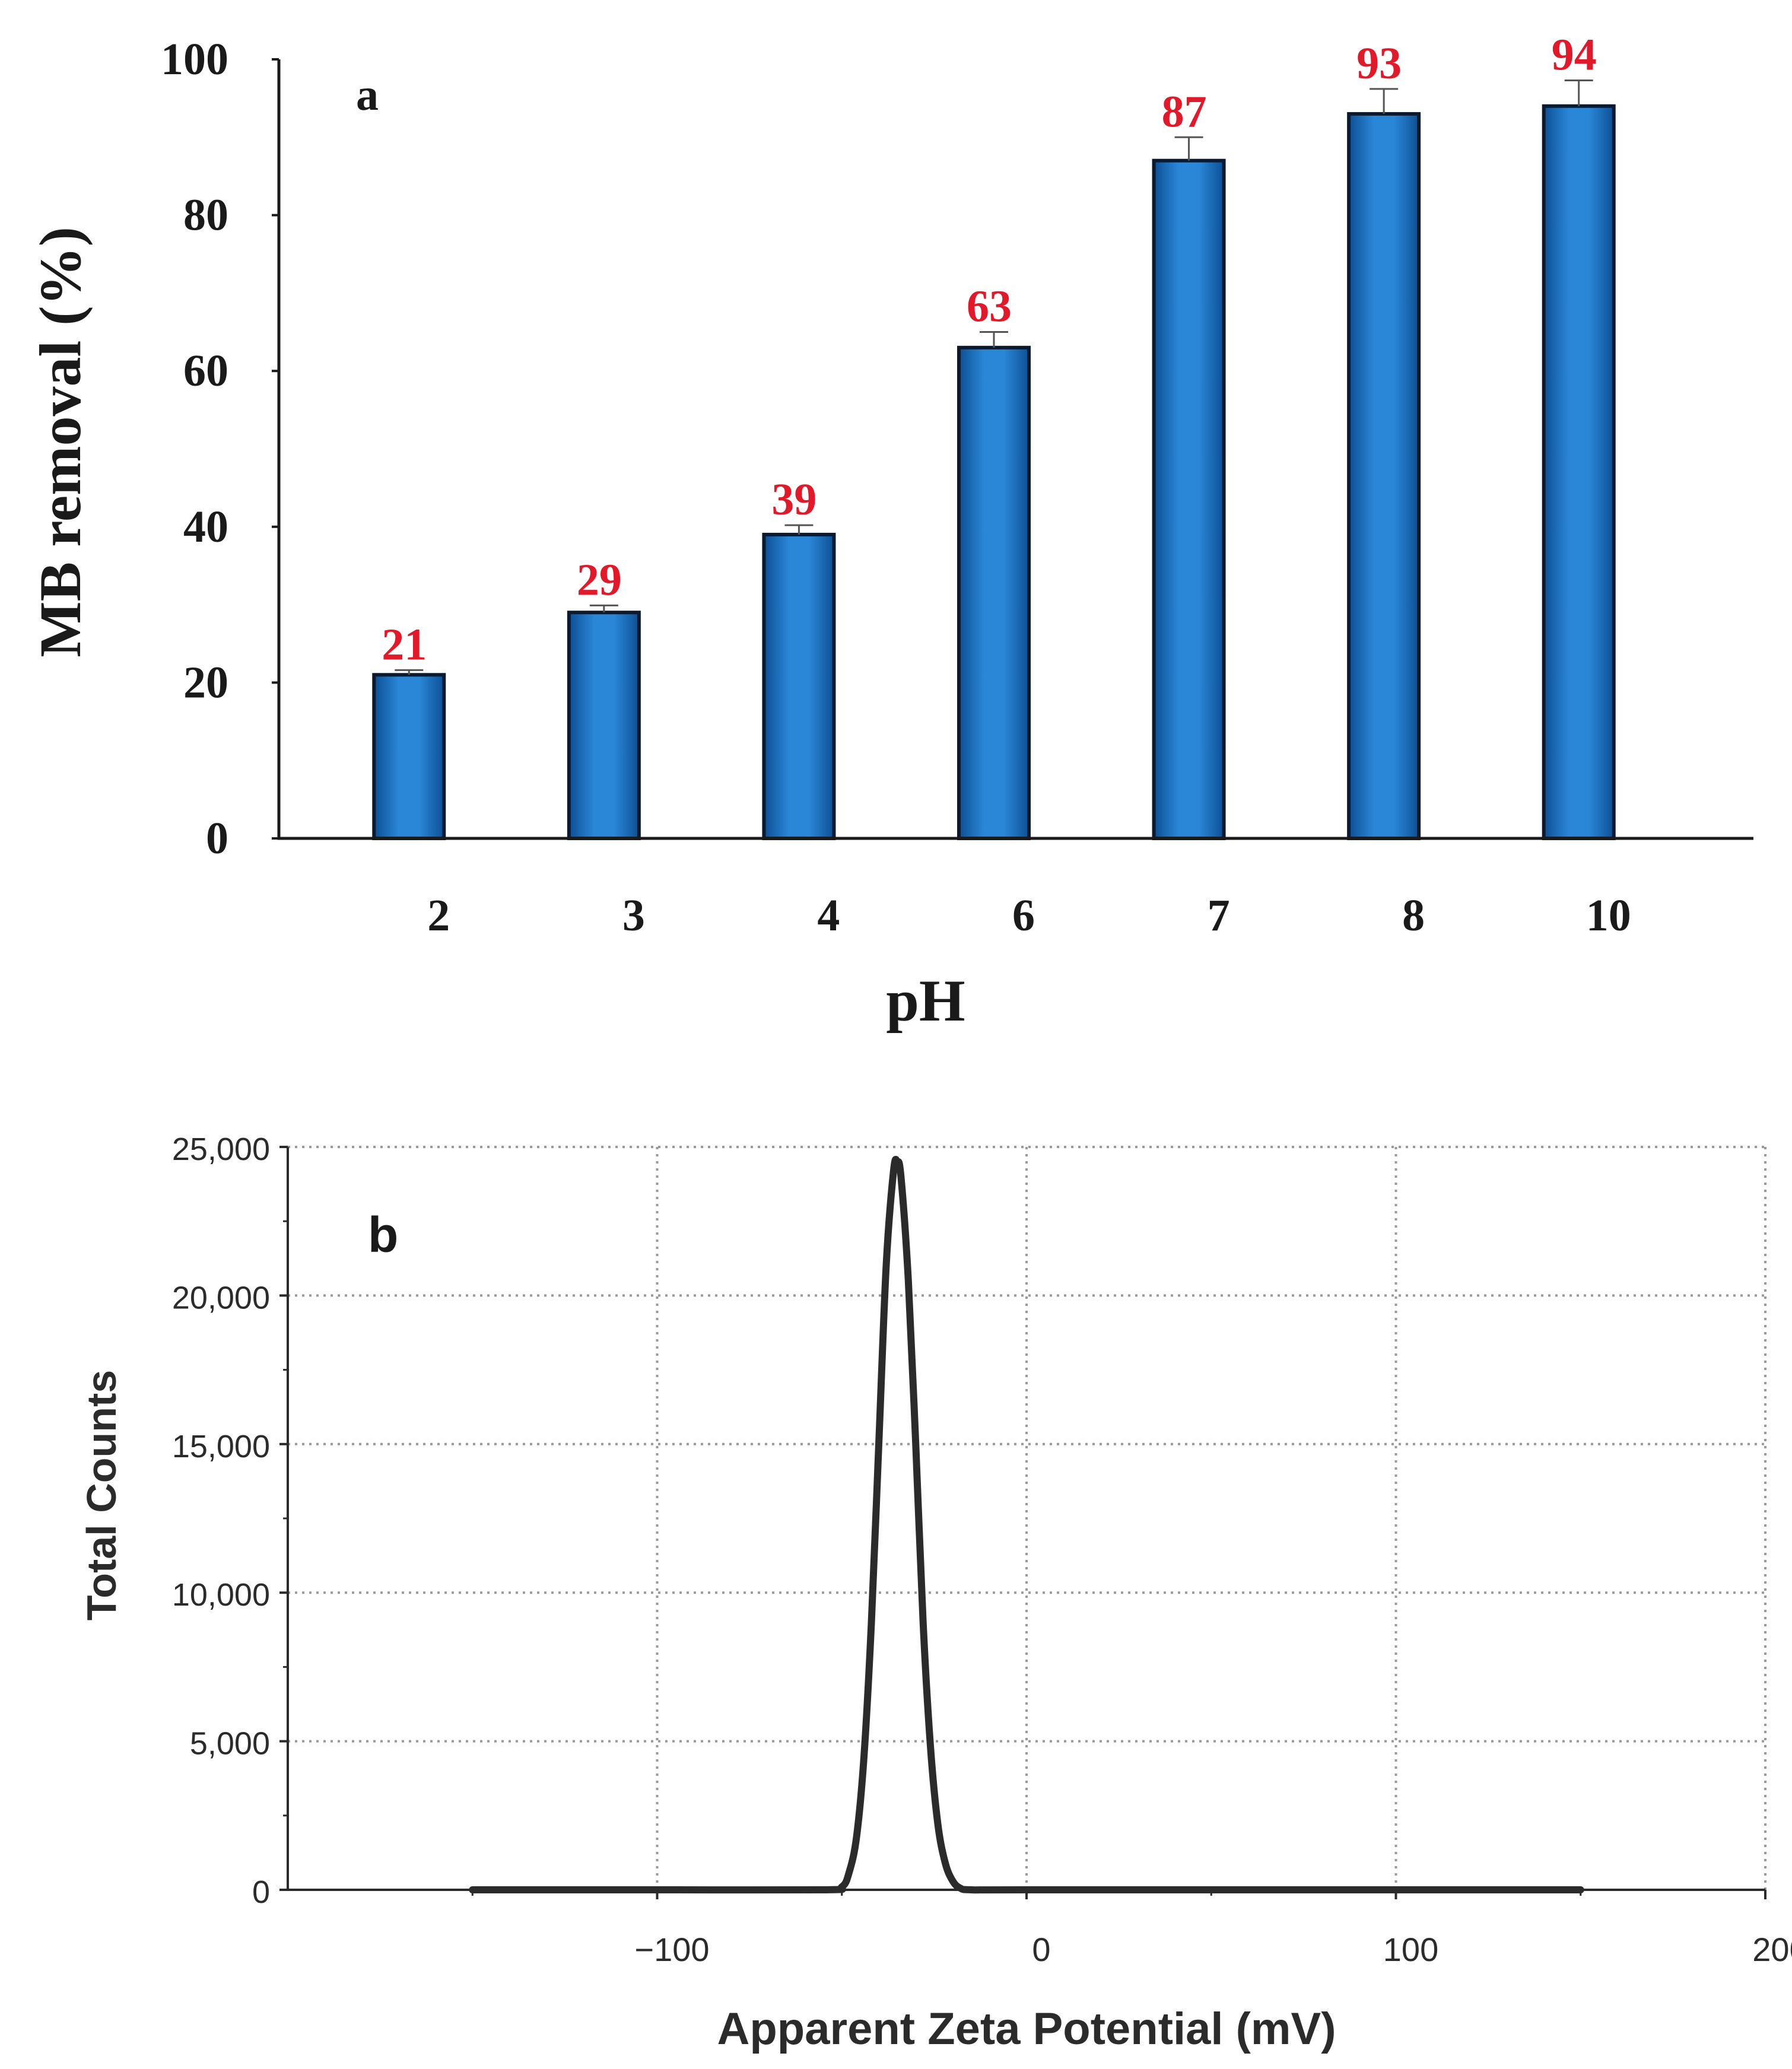 This screenshot has width=1792, height=2069. Describe the element at coordinates (195, 59) in the screenshot. I see `panel-a-y-tick-label: 100` at that location.